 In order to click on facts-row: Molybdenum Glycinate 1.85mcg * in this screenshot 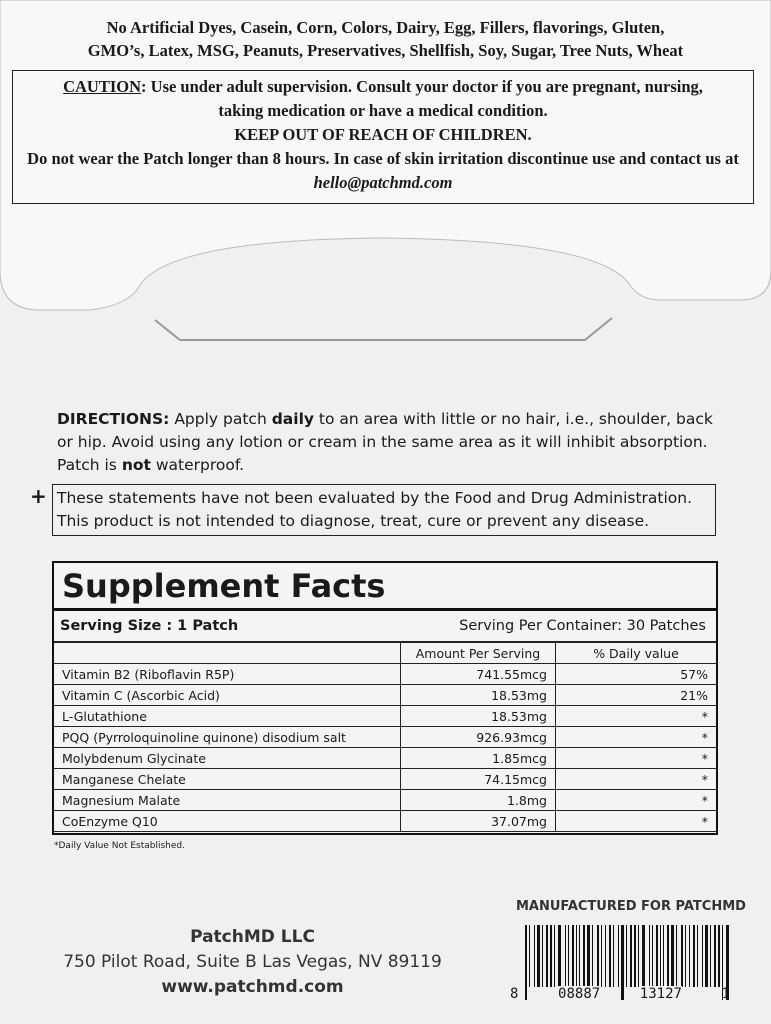, I will do `click(385, 758)`.